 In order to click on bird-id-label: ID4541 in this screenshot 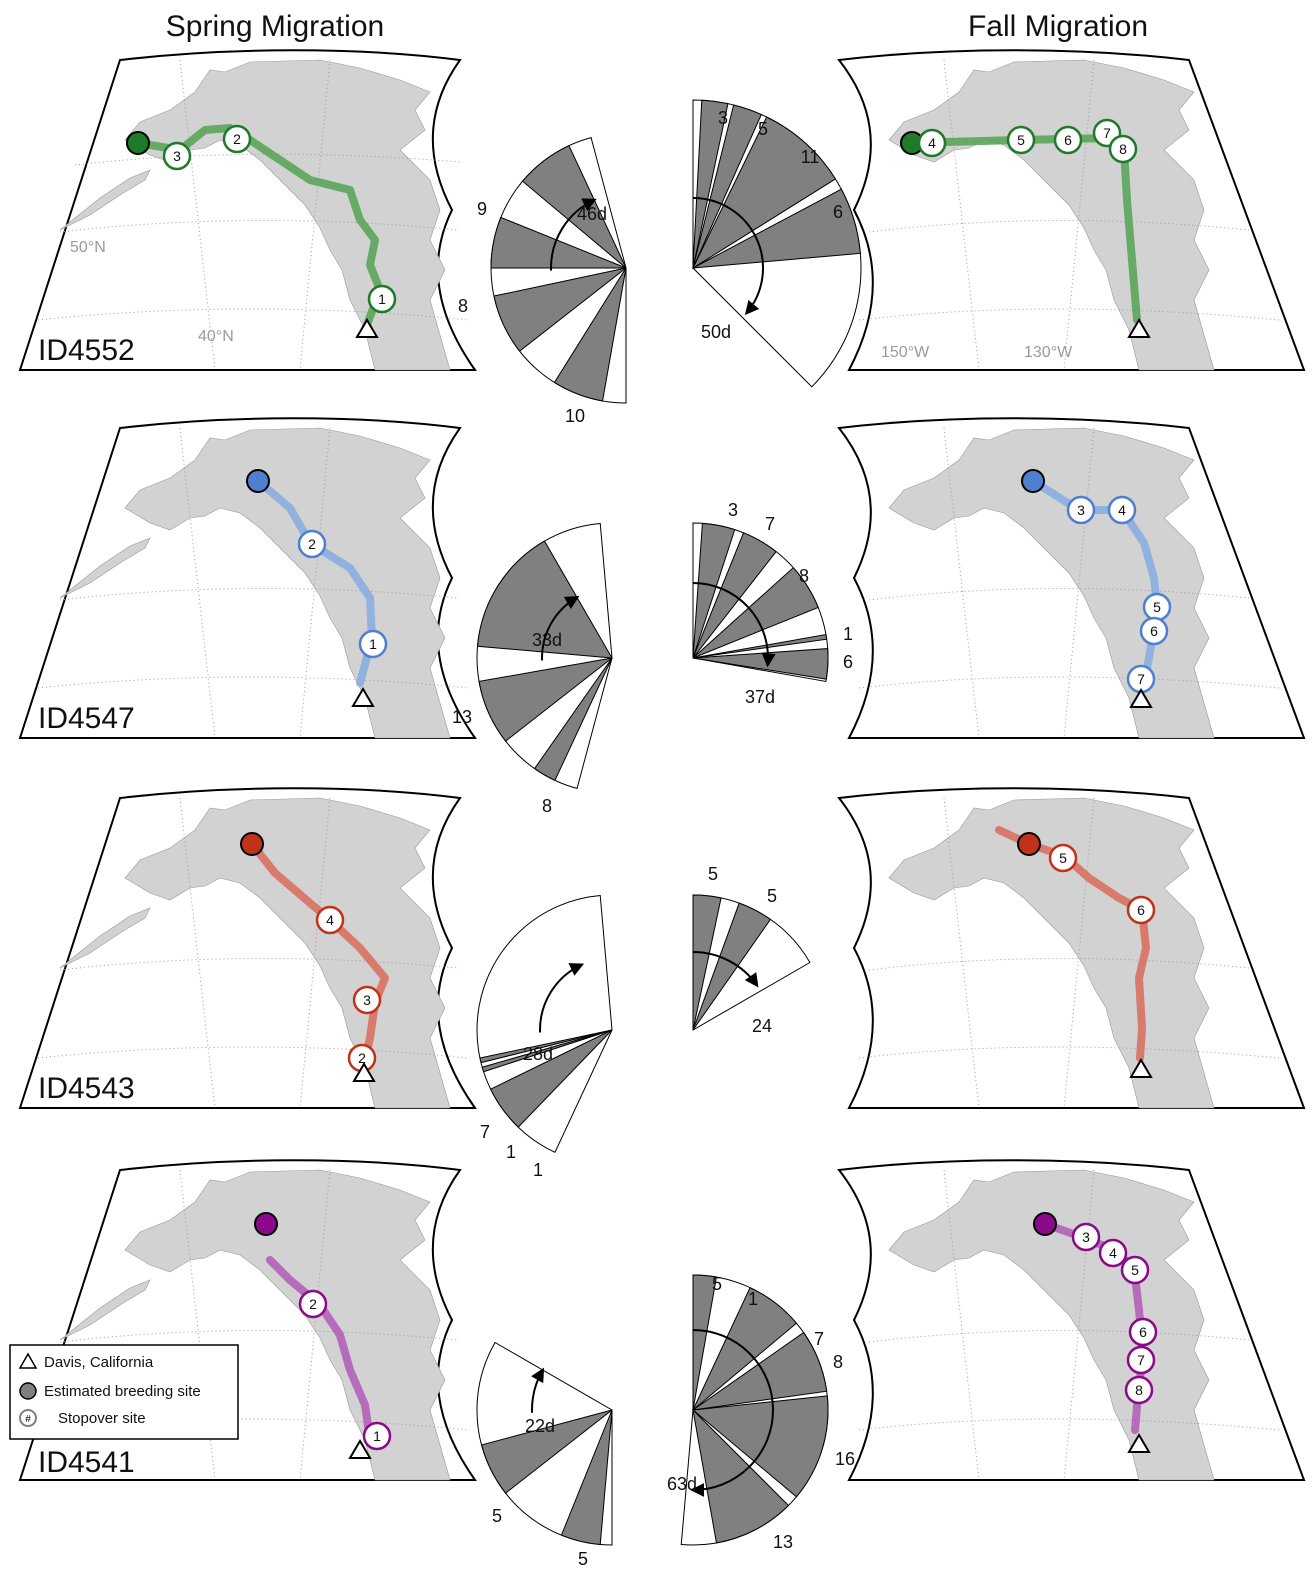, I will do `click(86, 1462)`.